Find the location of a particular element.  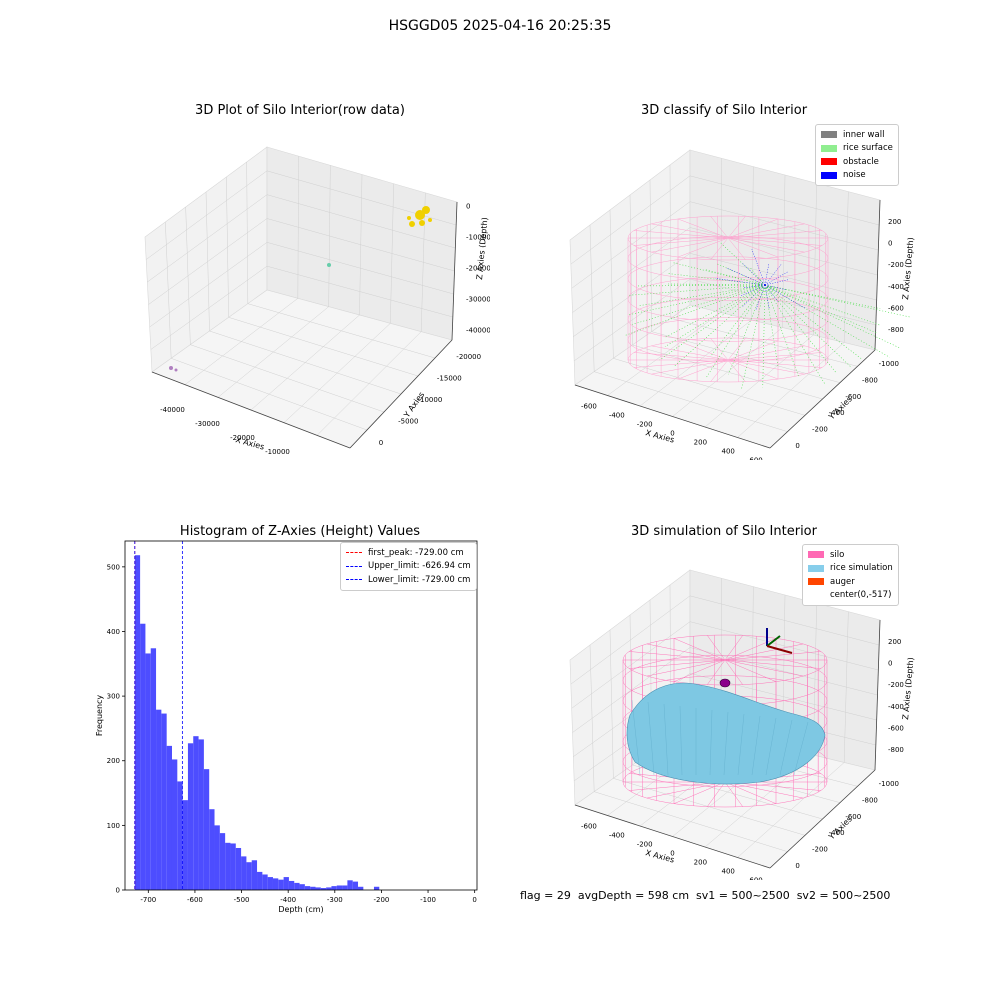

classify-legend-item: rice surface is located at coordinates (857, 149).